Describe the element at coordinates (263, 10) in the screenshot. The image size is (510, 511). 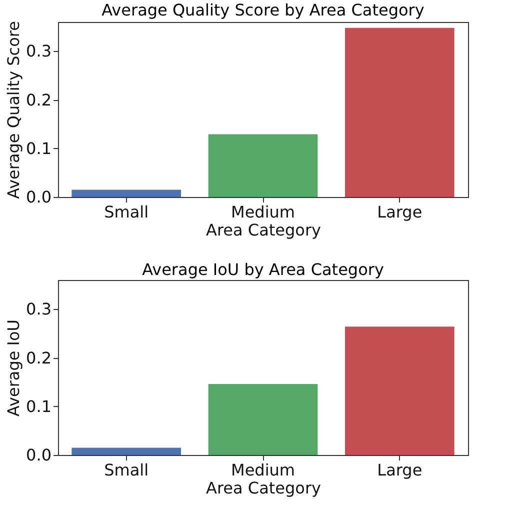
I see `chart-title: Average Quality Score by Area Category` at that location.